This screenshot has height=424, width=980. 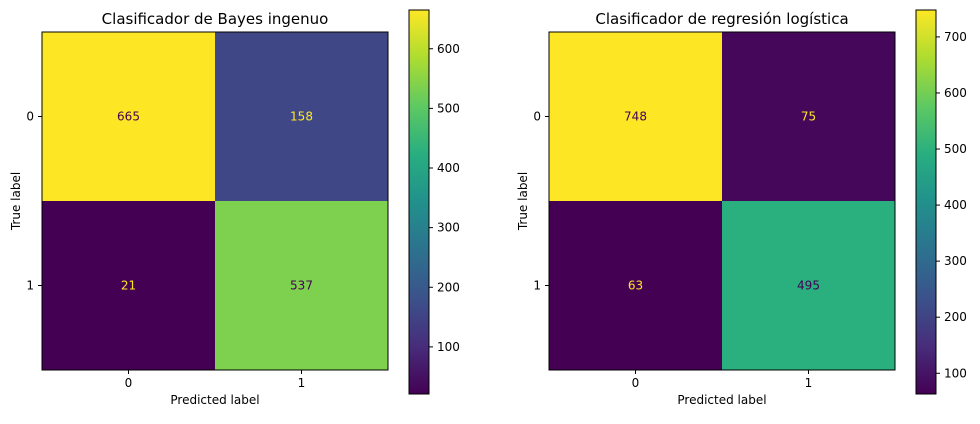 I want to click on chart-title: Clasificador de Bayes ingenuo, so click(x=215, y=19).